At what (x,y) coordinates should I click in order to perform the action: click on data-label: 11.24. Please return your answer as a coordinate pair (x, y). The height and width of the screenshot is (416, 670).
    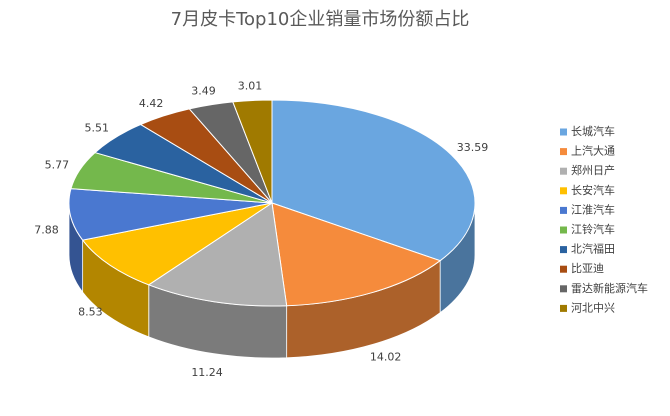
    Looking at the image, I should click on (207, 372).